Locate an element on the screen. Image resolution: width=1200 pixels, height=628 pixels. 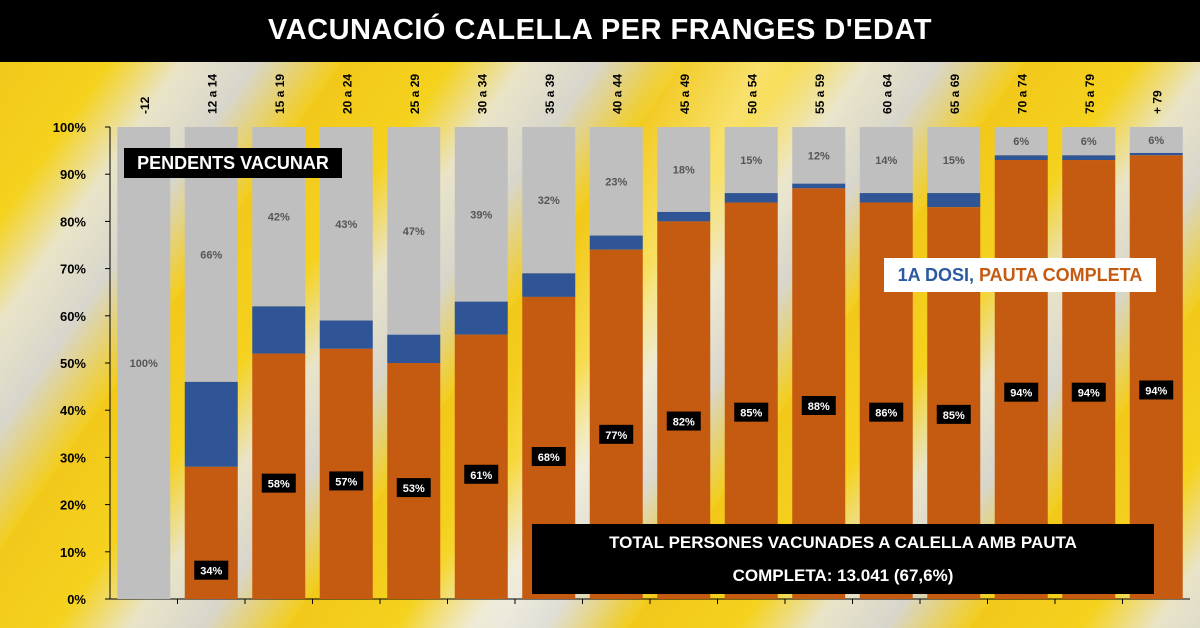
category-label: 35 a 39 is located at coordinates (550, 94).